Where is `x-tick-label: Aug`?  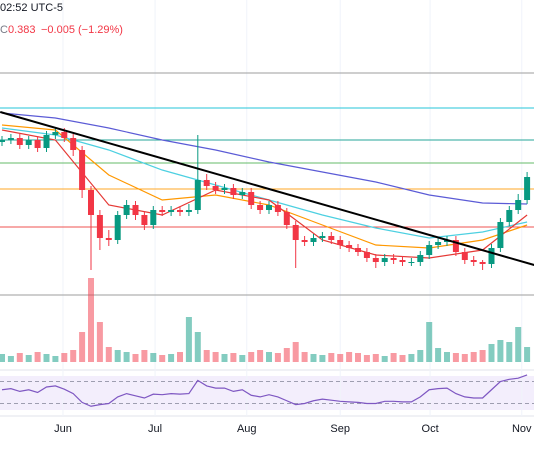
x-tick-label: Aug is located at coordinates (247, 429).